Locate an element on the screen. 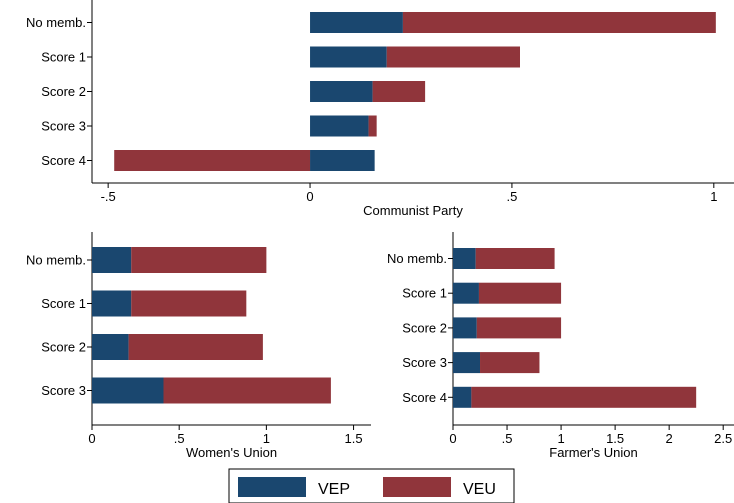 This screenshot has width=734, height=503. legend-label-vep: VEP is located at coordinates (334, 489).